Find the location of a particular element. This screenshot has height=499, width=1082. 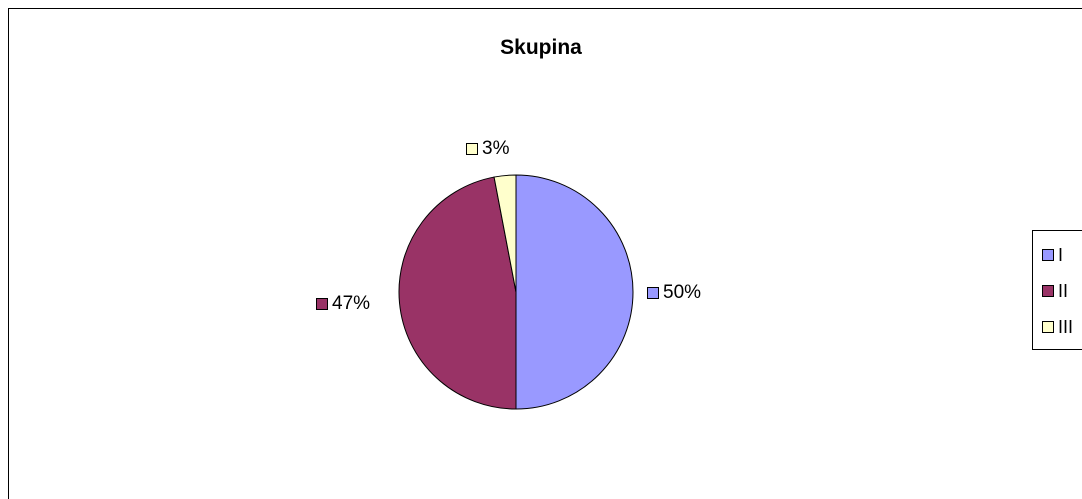

pie-slice-iii is located at coordinates (505, 233).